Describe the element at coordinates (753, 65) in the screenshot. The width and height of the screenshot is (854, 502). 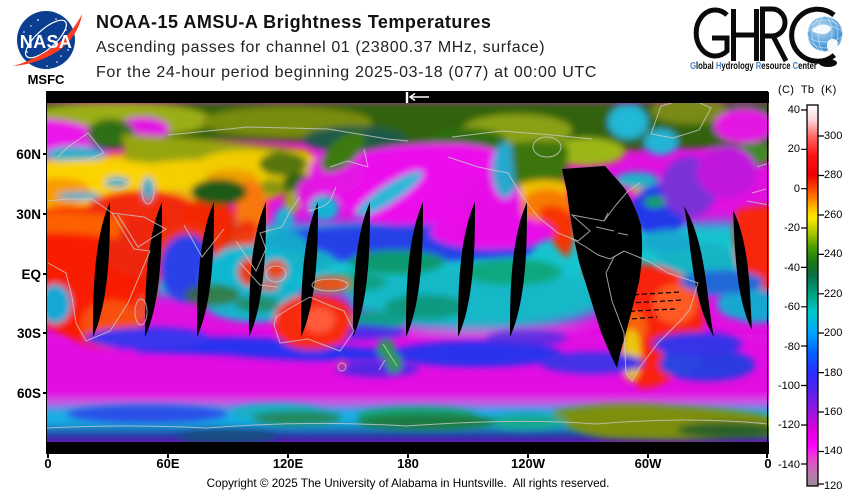
I see `svg-text:Global Hydrology Resource Cent: Global Hydrology Resource Center` at that location.